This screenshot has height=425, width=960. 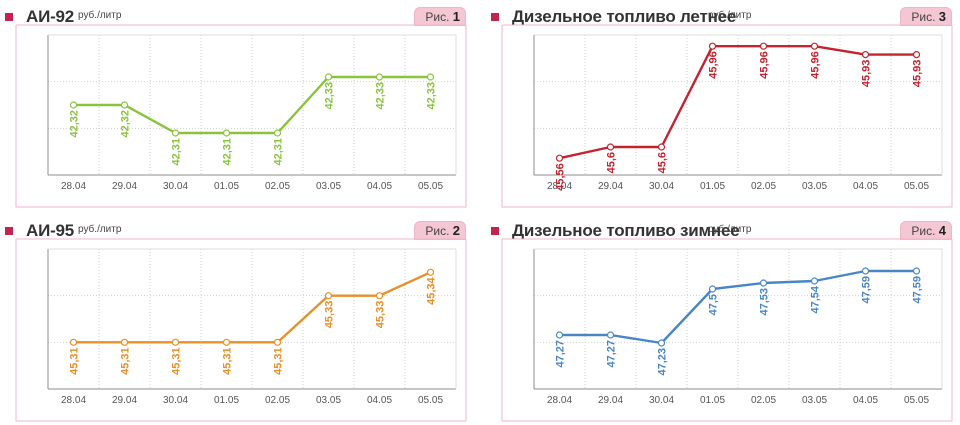 I want to click on data-label: 47,59, so click(x=918, y=290).